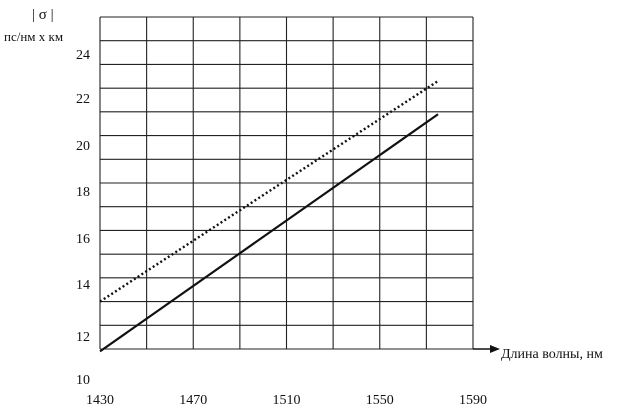  Describe the element at coordinates (33, 36) in the screenshot. I see `y-axis-units: пс/нм х км` at that location.